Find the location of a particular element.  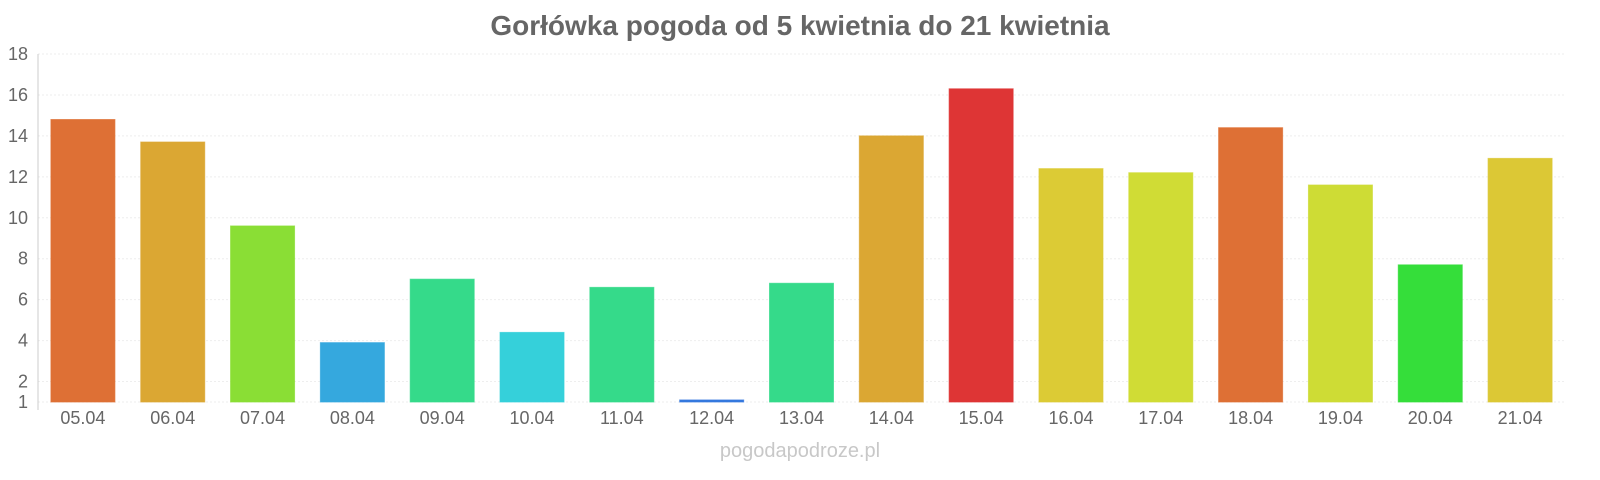

bar-16.04 is located at coordinates (1071, 285).